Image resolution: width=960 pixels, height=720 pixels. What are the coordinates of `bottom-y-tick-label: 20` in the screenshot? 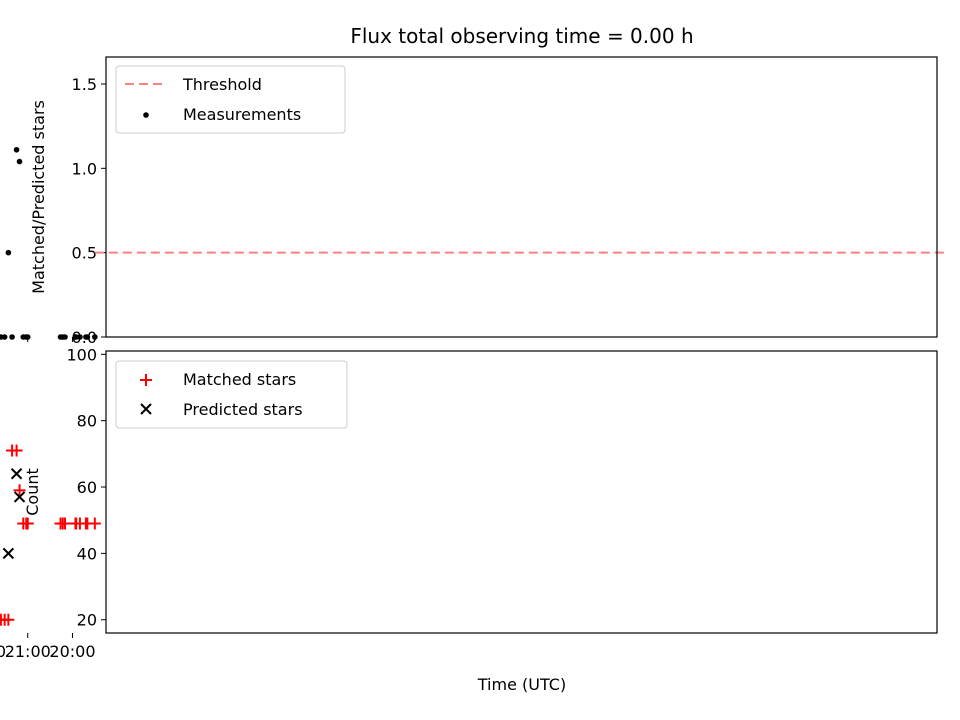 It's located at (87, 620).